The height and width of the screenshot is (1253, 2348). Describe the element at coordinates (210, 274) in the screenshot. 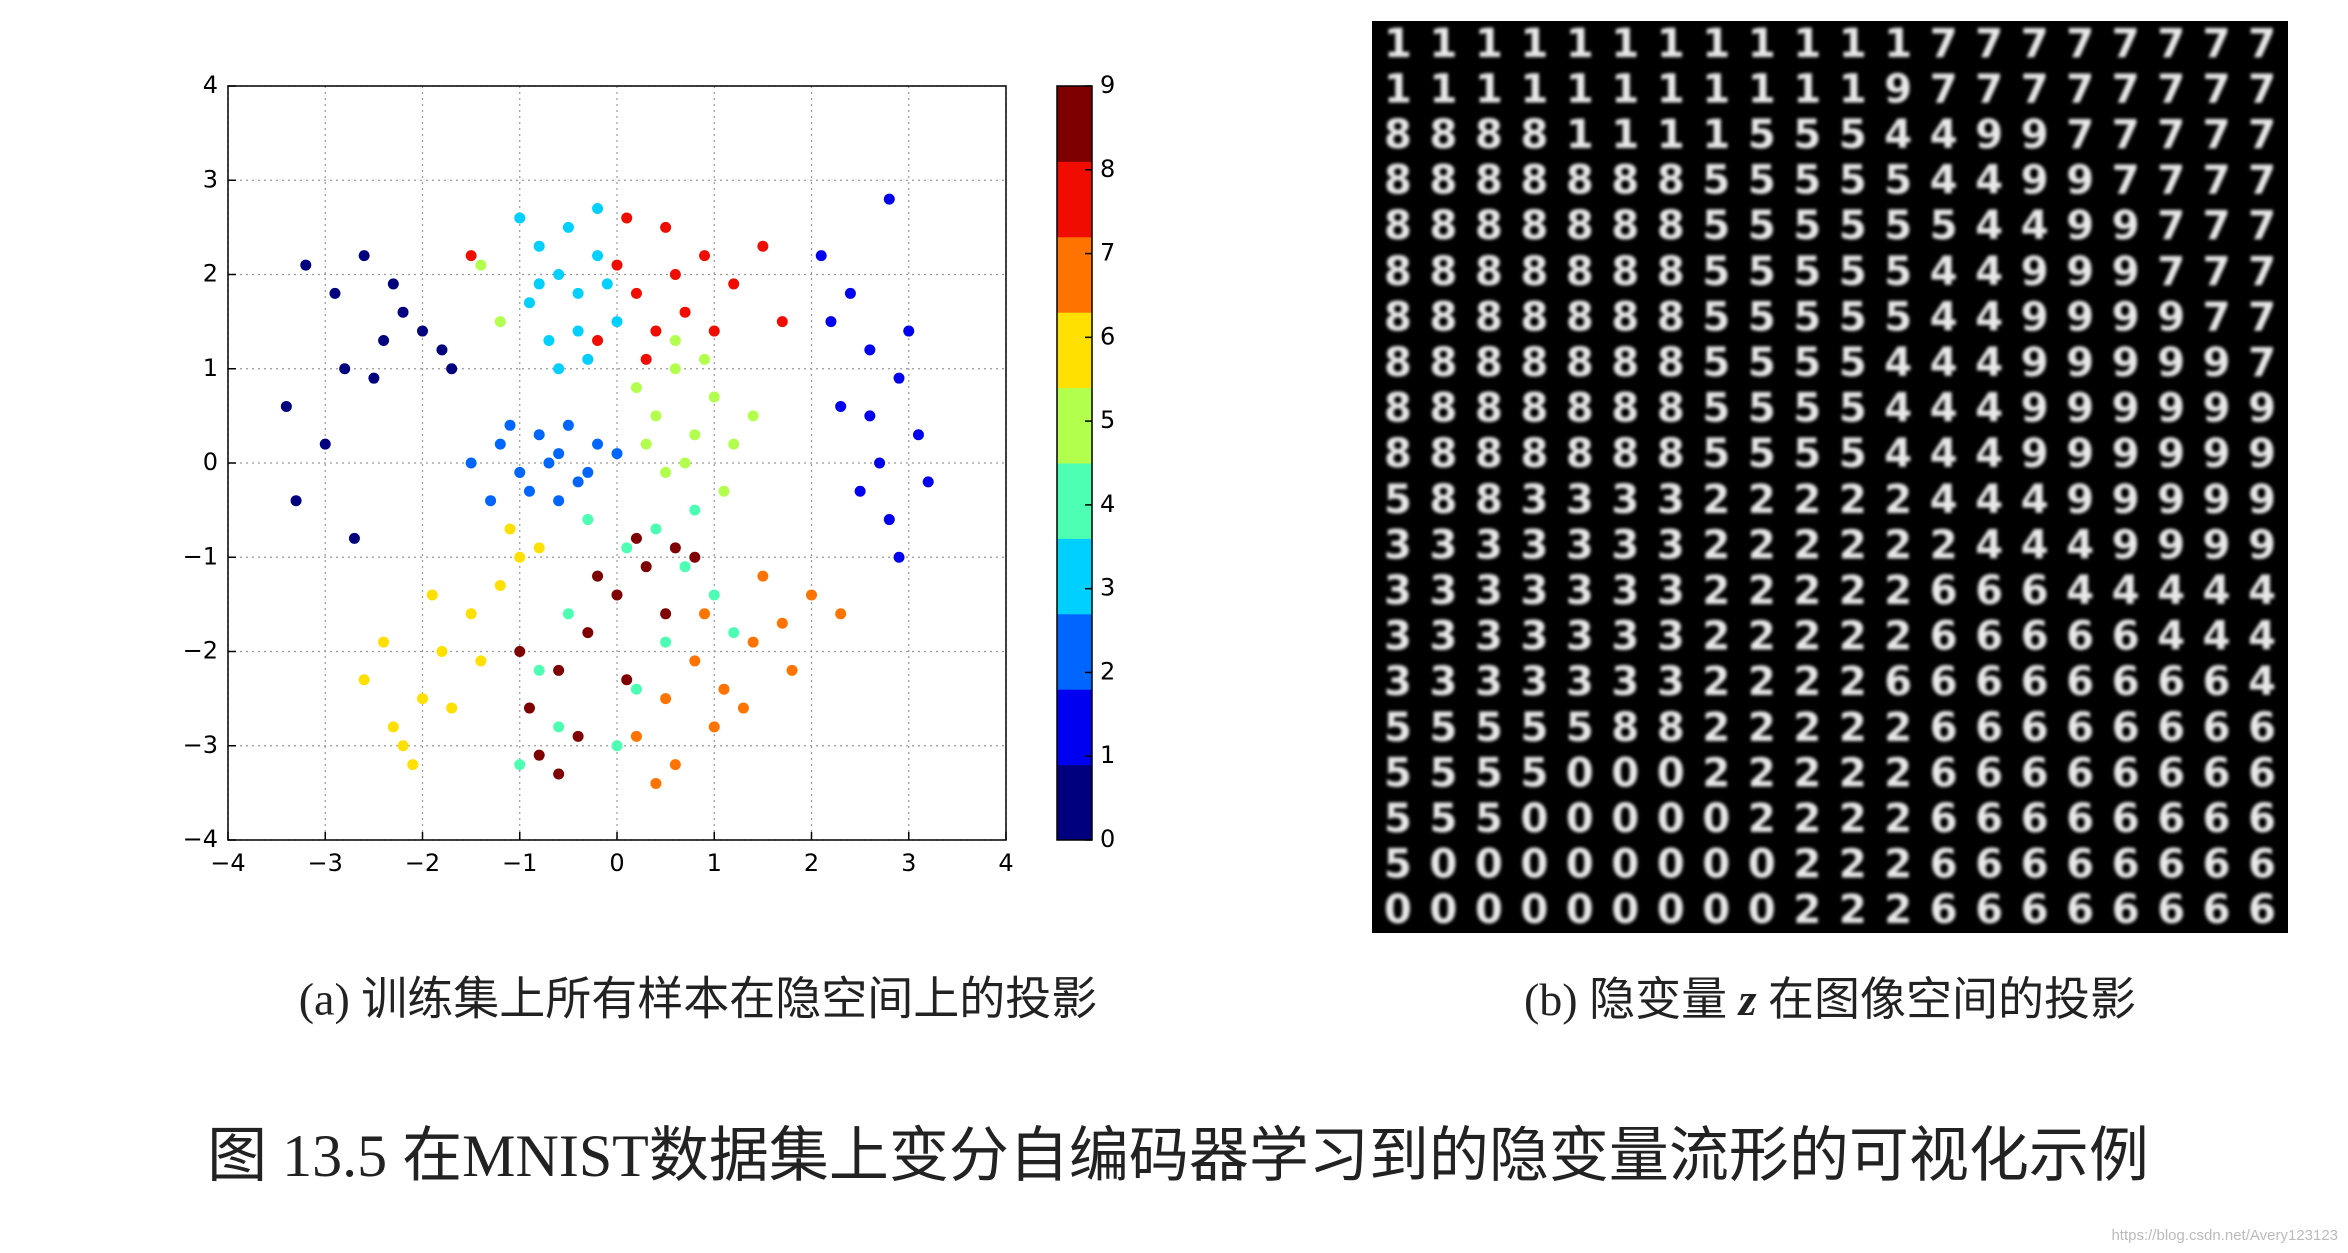

I see `y-tick-label: 2` at that location.